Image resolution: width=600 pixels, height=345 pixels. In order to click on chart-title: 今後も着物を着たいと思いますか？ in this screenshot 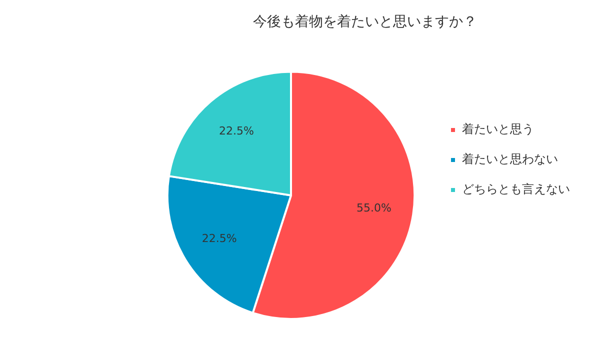, I will do `click(365, 22)`.